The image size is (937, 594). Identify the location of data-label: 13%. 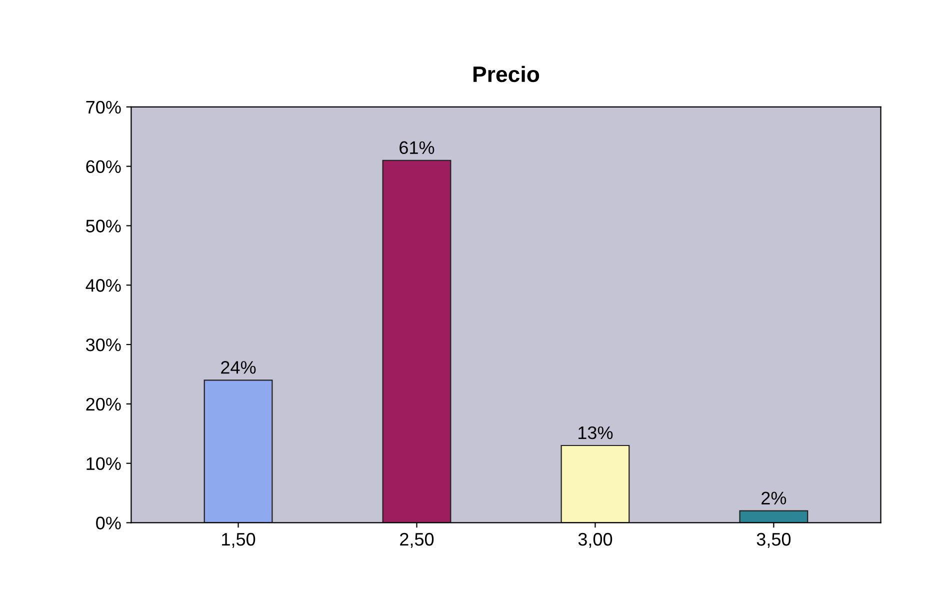
(595, 433).